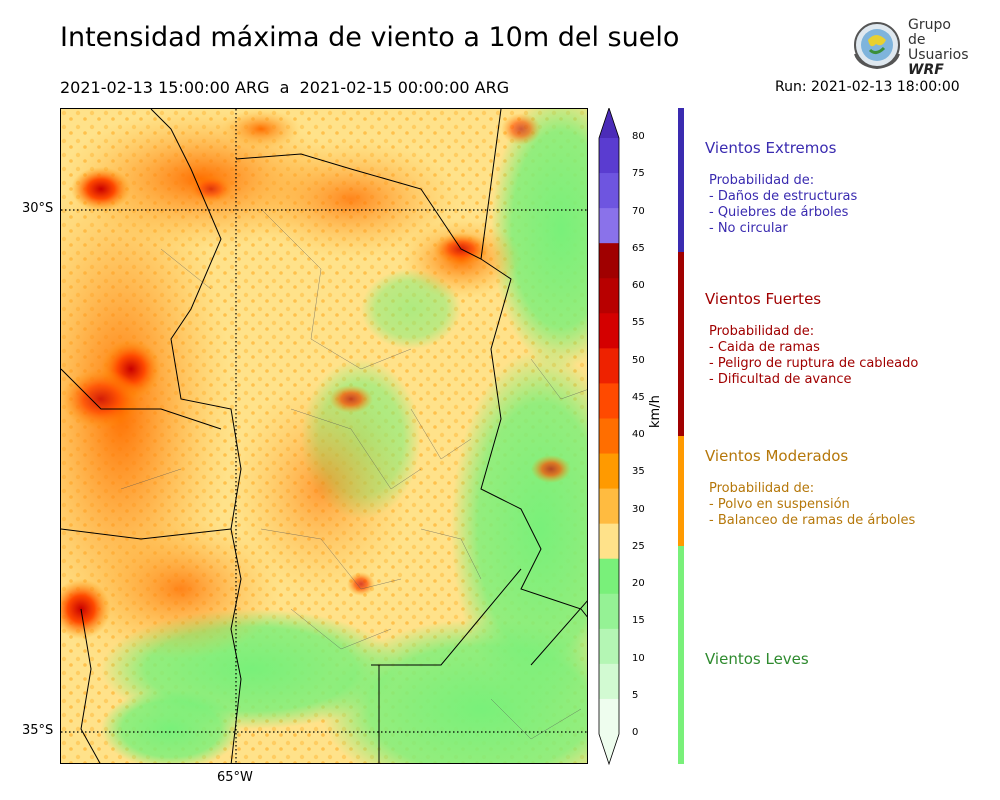 The image size is (1000, 800). I want to click on colorbar-tick-label: 55, so click(638, 323).